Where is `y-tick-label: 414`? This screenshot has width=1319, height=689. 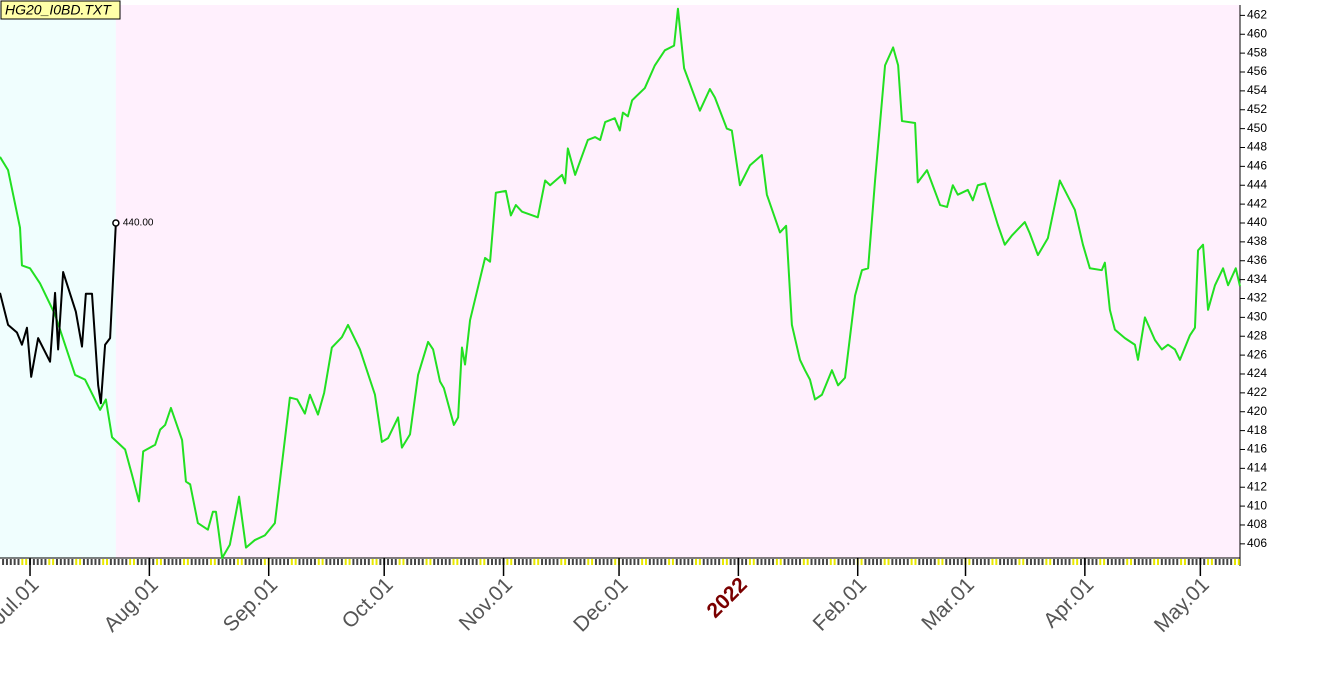
y-tick-label: 414 is located at coordinates (1257, 468).